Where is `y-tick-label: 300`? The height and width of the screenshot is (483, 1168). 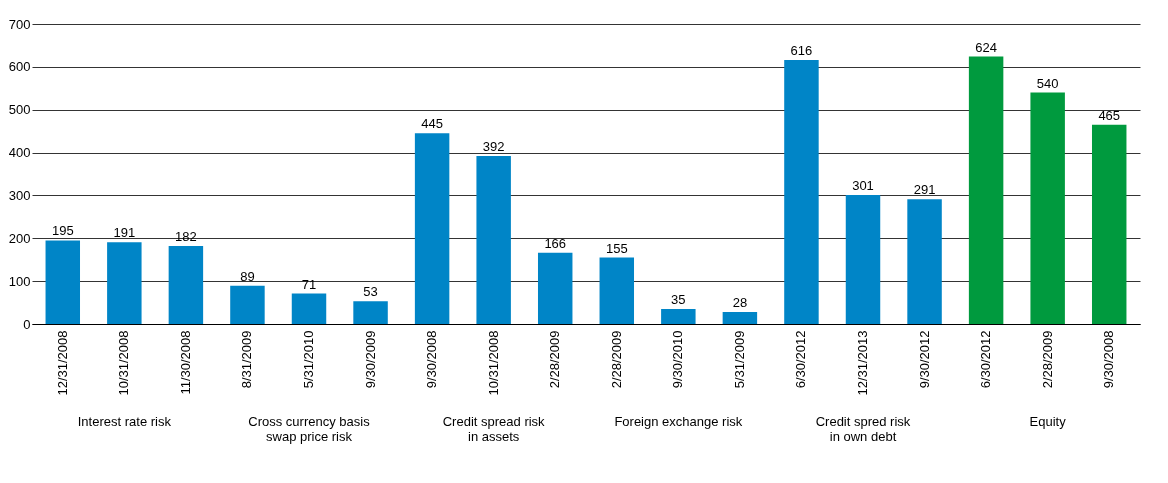 y-tick-label: 300 is located at coordinates (19, 195).